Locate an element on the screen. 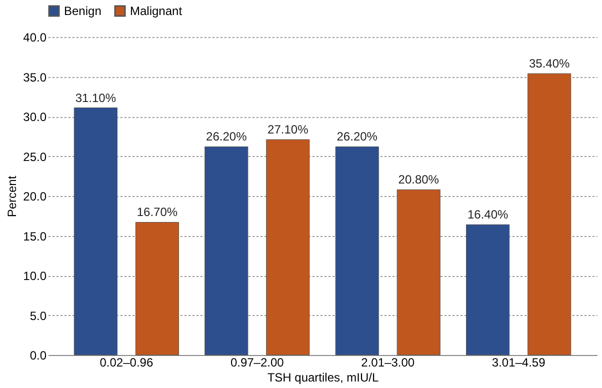 This screenshot has height=388, width=602. x-tick-label: 2.01–3.00 is located at coordinates (388, 363).